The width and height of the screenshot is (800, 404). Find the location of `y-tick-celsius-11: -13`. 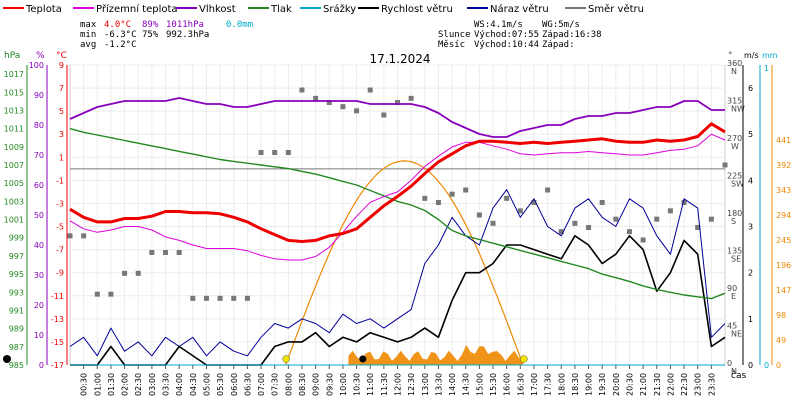

y-tick-celsius-11: -13 is located at coordinates (57, 319).